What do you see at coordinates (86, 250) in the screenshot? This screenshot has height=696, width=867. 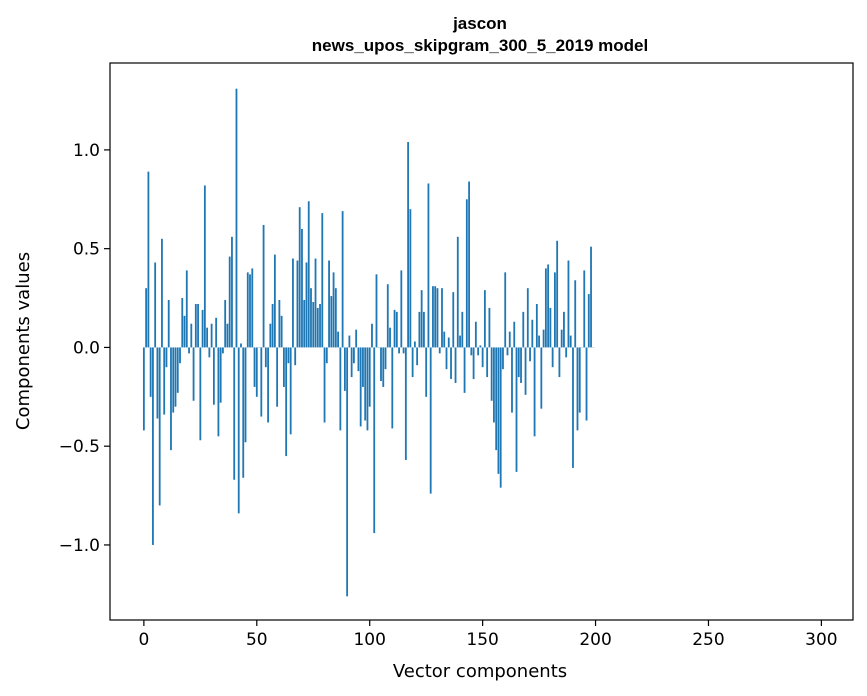 I see `y-tick-label: 0.5` at bounding box center [86, 250].